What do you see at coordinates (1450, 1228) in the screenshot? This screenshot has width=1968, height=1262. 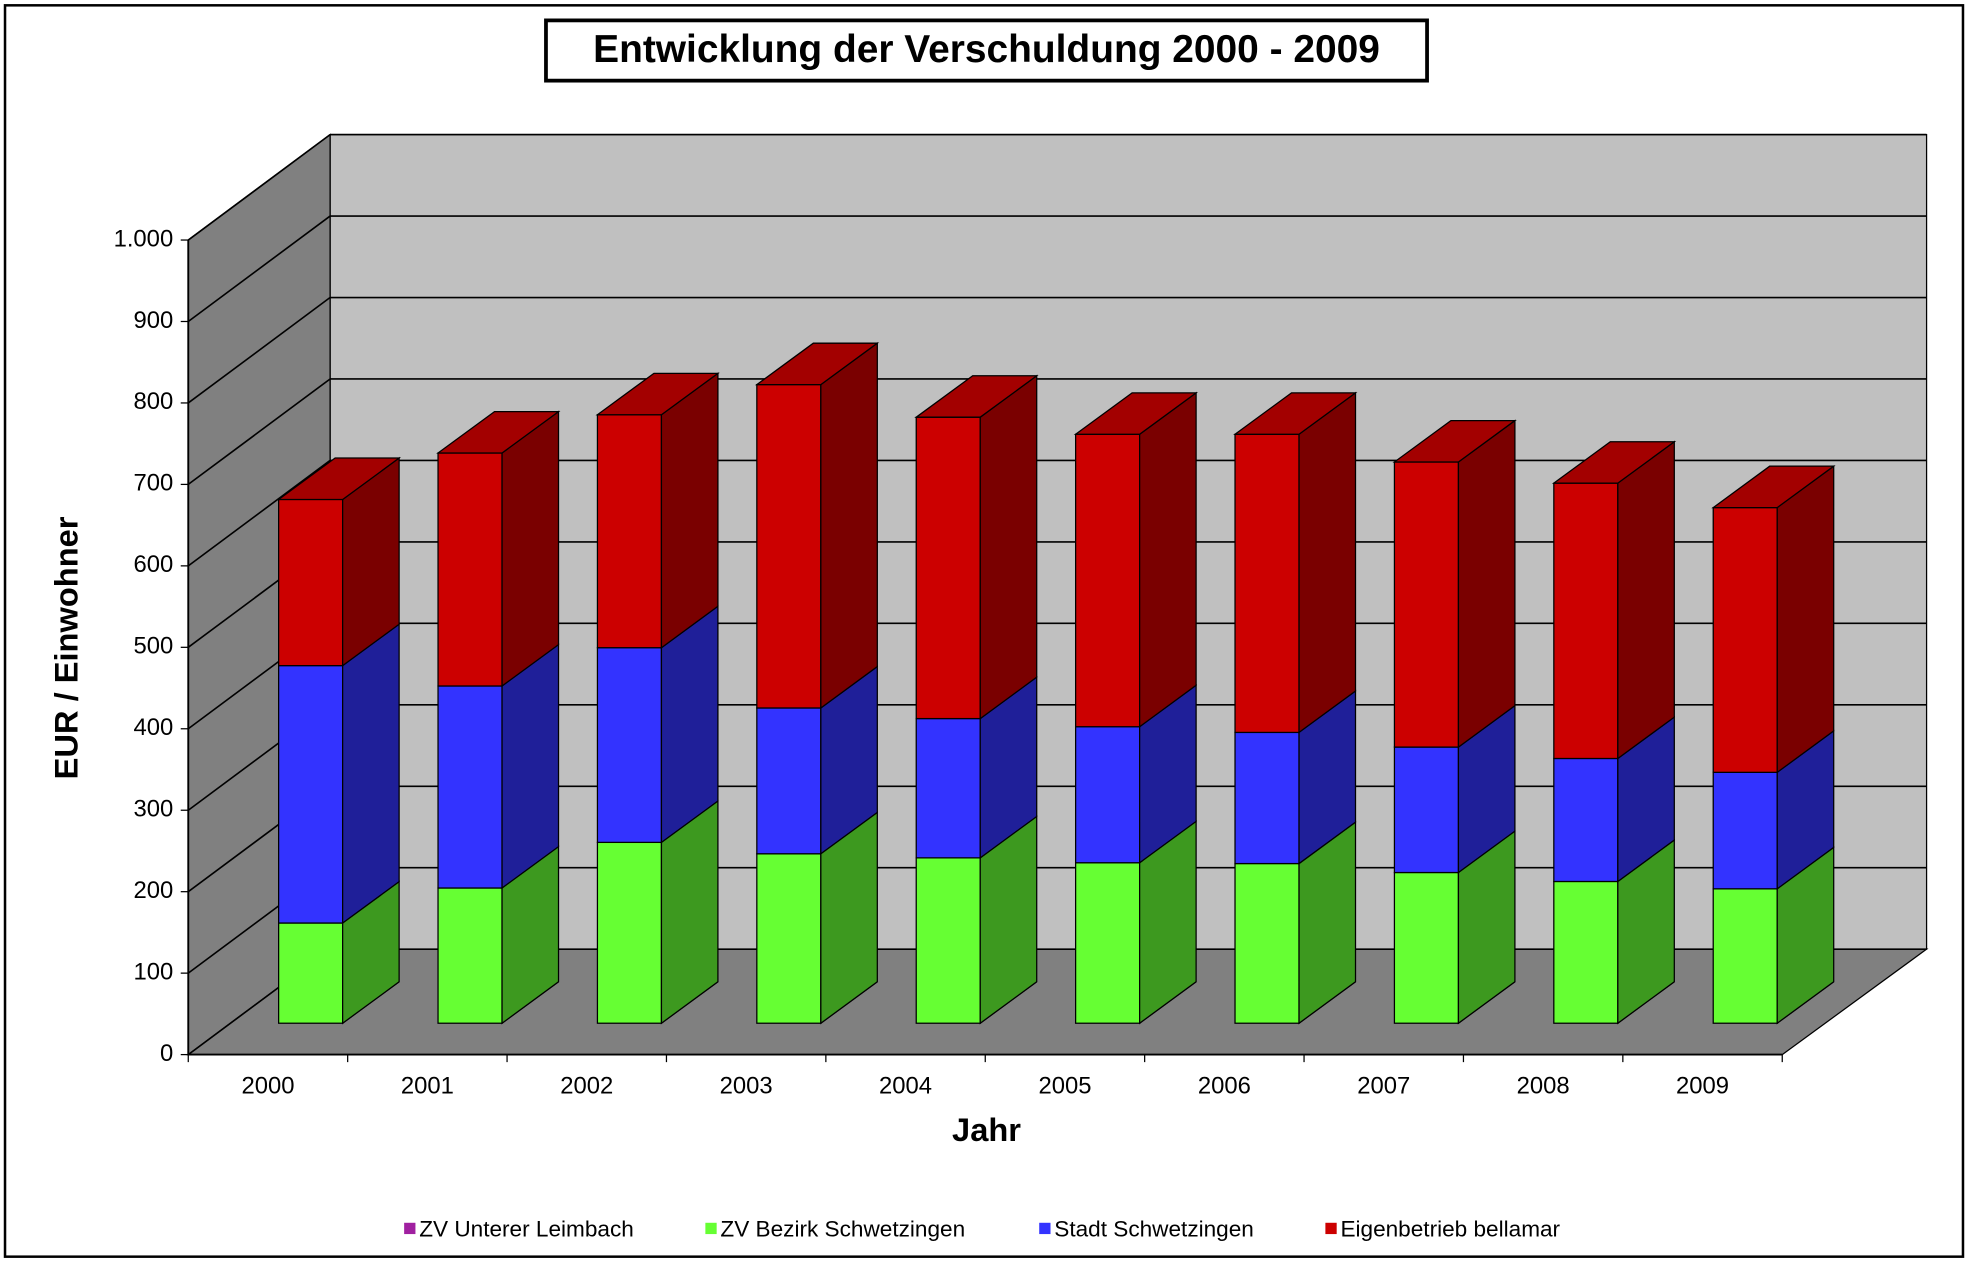 I see `legend-label: Eigenbetrieb bellamar` at bounding box center [1450, 1228].